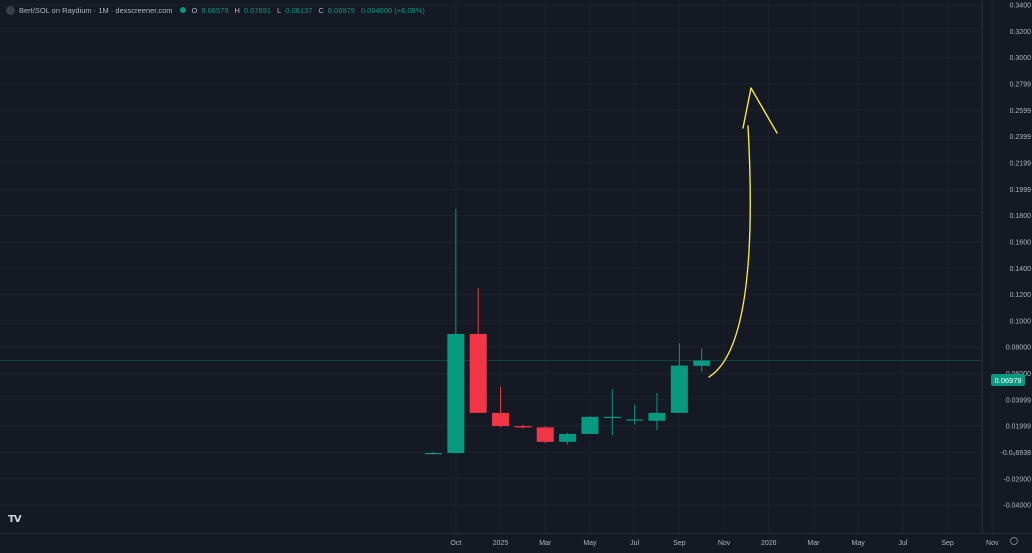 The height and width of the screenshot is (553, 1032). Describe the element at coordinates (1021, 216) in the screenshot. I see `price-tick-label: 0.1800` at that location.